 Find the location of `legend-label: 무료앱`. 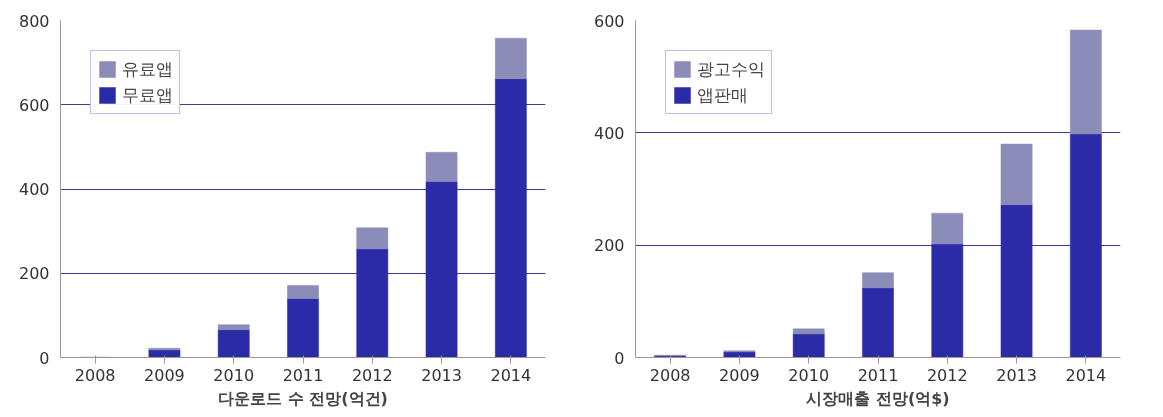

legend-label: 무료앱 is located at coordinates (147, 95).